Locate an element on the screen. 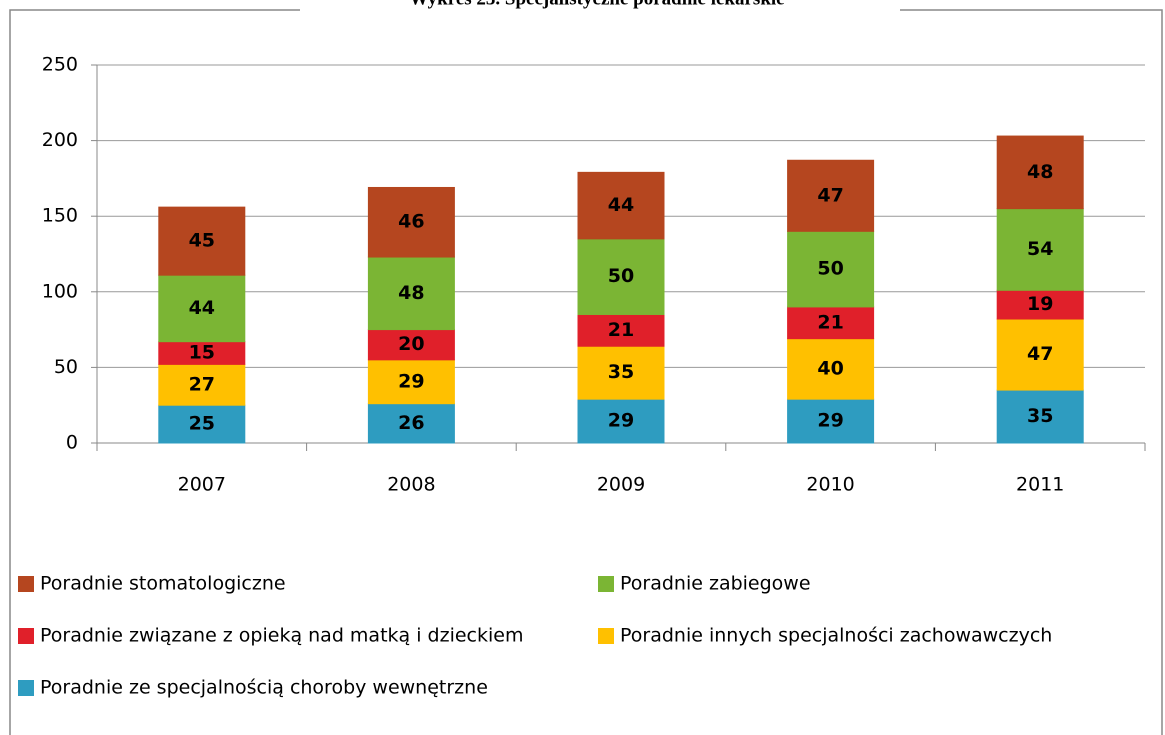  data-label: 26 is located at coordinates (411, 423).